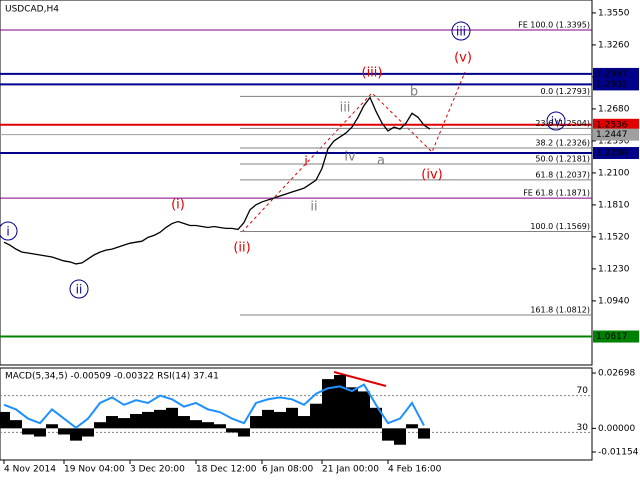 This screenshot has height=480, width=640. Describe the element at coordinates (614, 205) in the screenshot. I see `y-tick-label: 1.1810` at that location.